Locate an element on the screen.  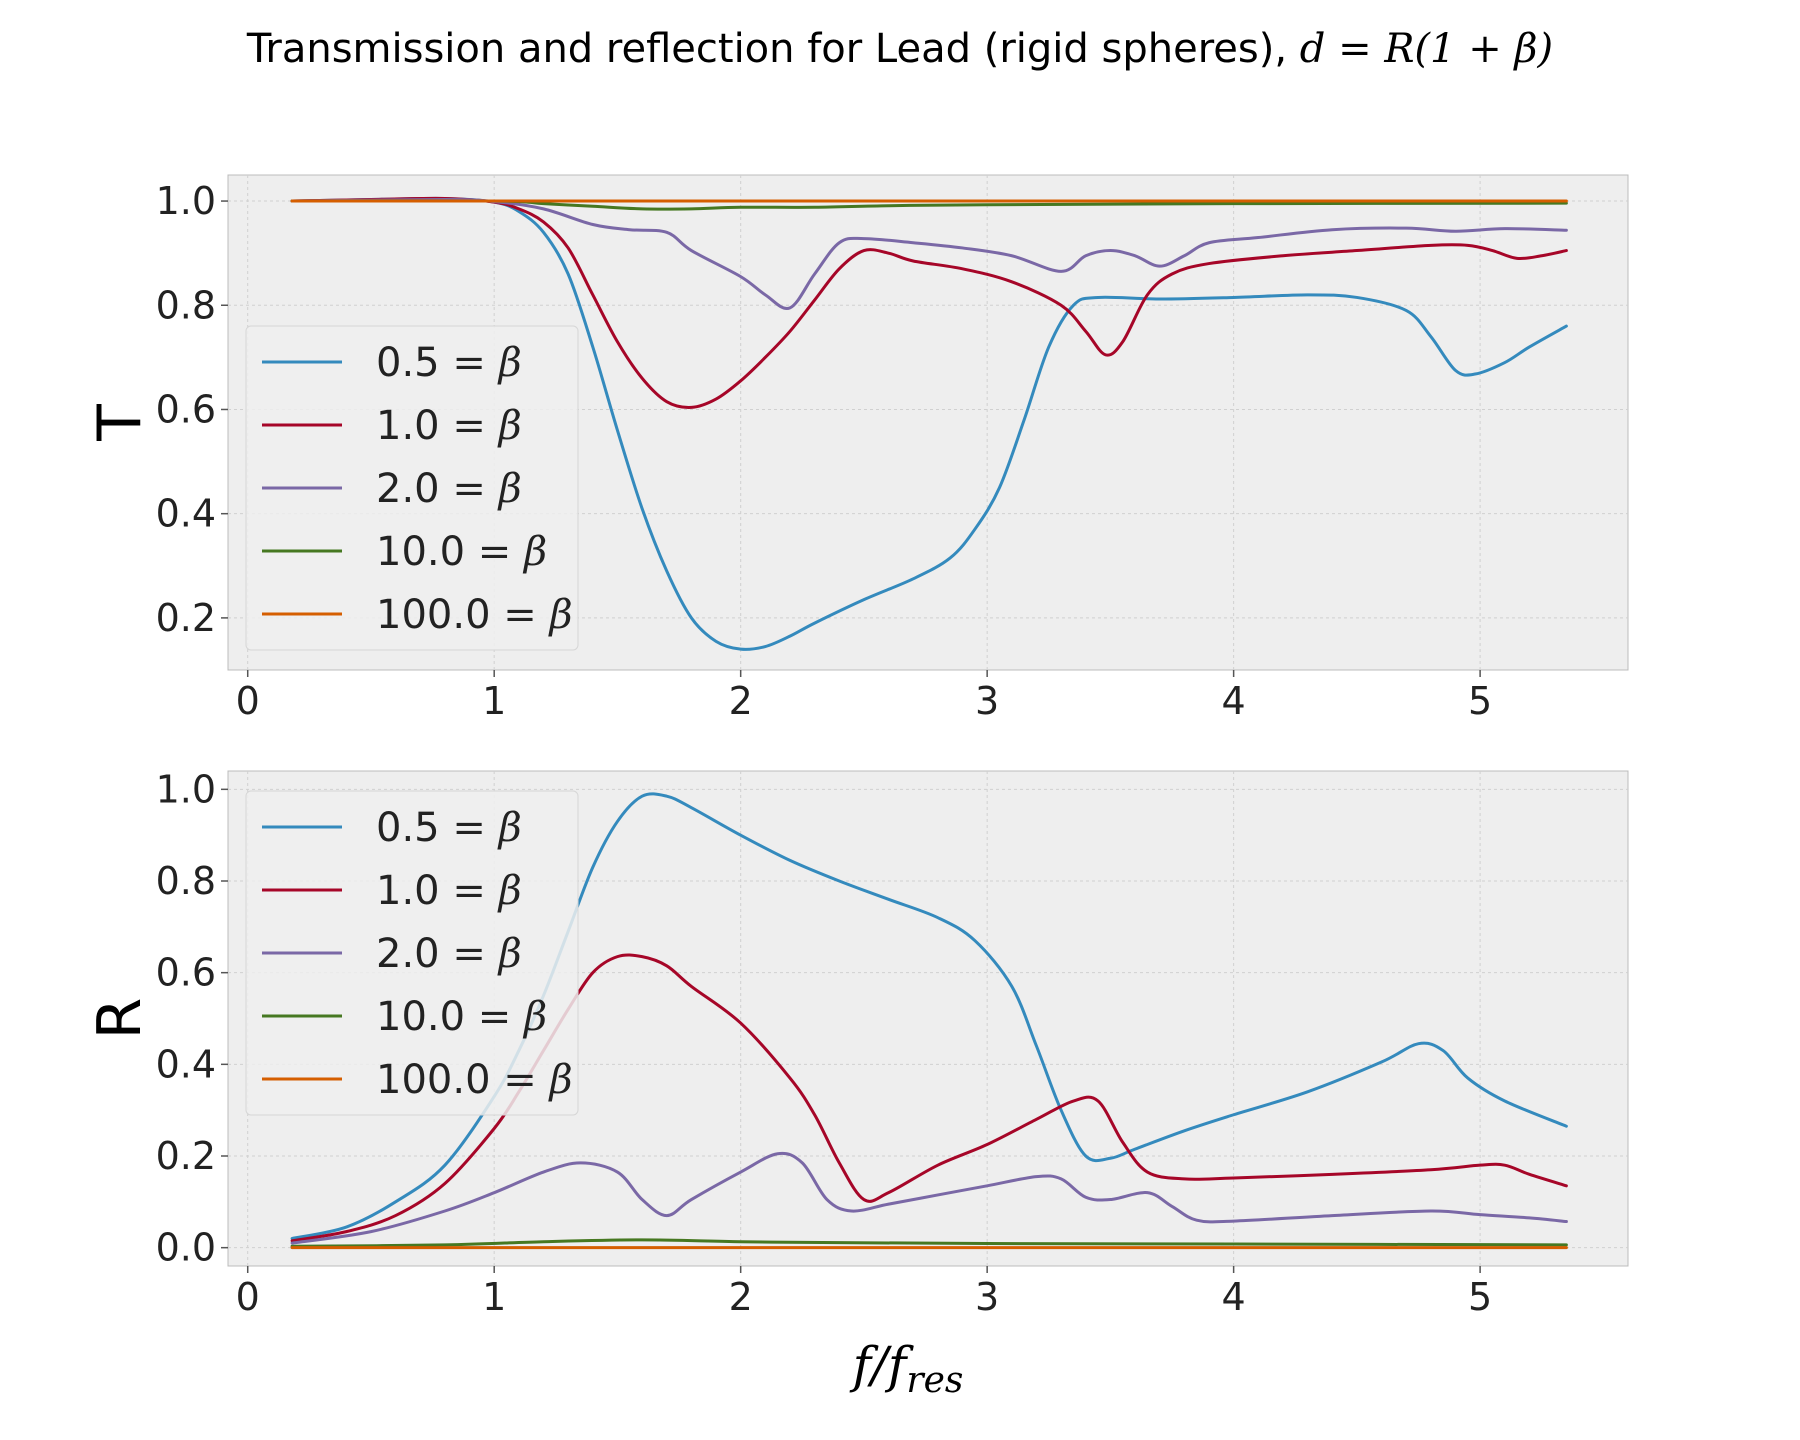
reflection-legend-box is located at coordinates (412, 953).